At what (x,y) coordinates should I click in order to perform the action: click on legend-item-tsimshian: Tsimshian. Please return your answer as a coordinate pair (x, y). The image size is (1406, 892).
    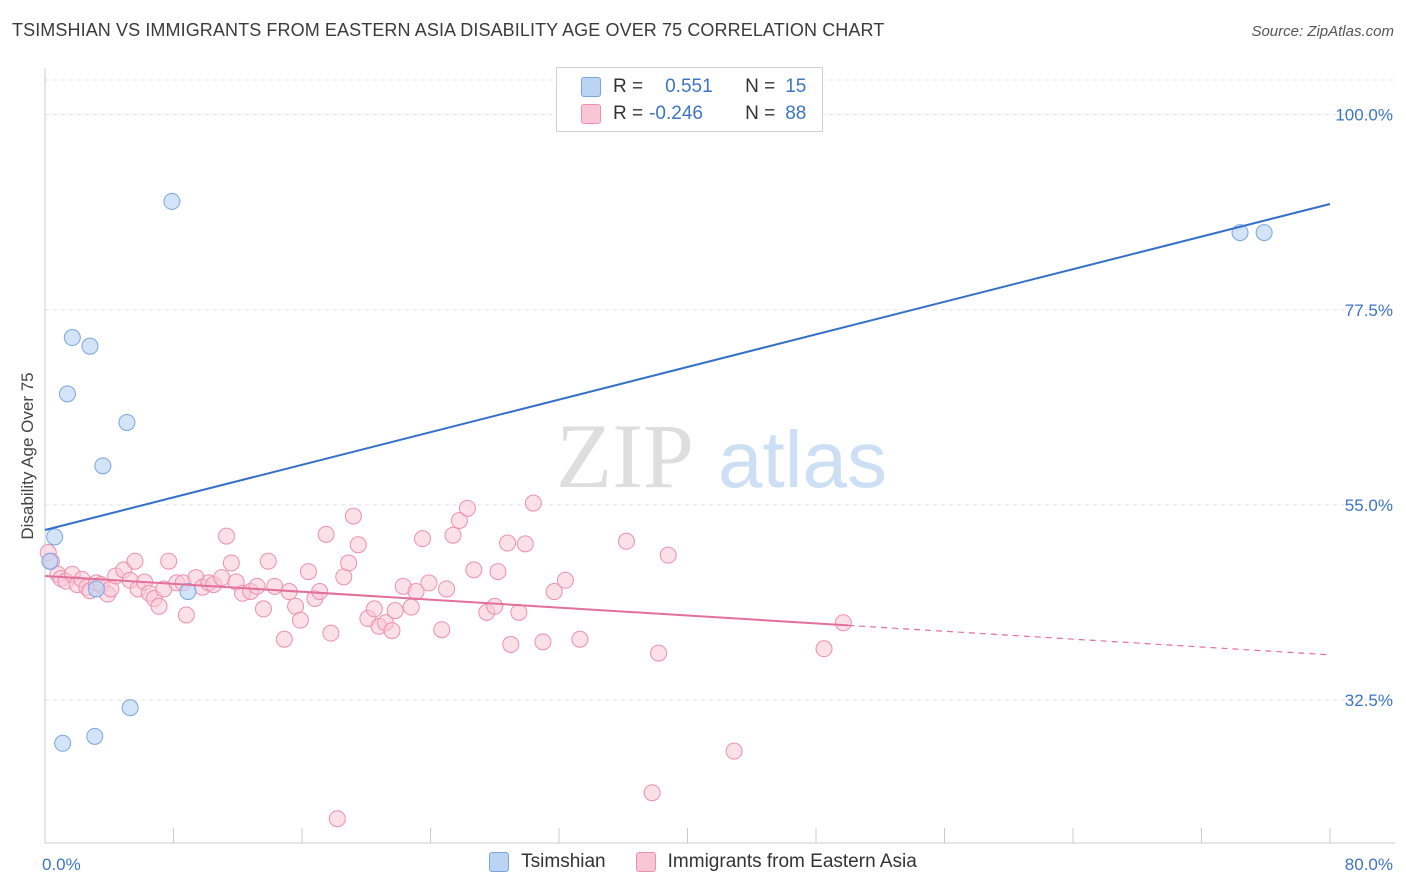
    Looking at the image, I should click on (547, 862).